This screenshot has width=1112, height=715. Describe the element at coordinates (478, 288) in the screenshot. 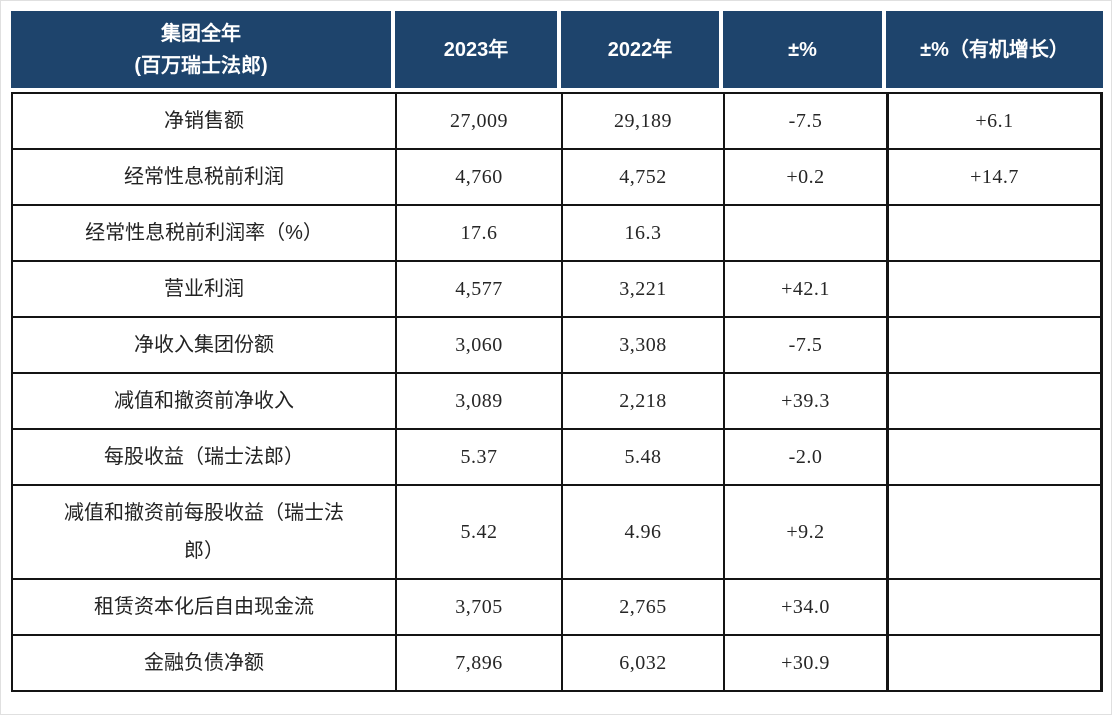

I see `value-2023: 4,577` at that location.